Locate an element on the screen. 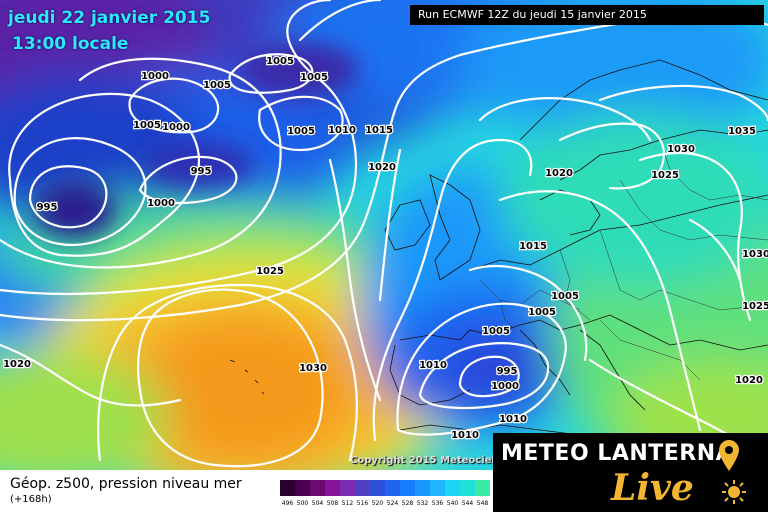 This screenshot has width=768, height=512. meteo-lanterna-logo: METEO LANTERNA Live is located at coordinates (630, 472).